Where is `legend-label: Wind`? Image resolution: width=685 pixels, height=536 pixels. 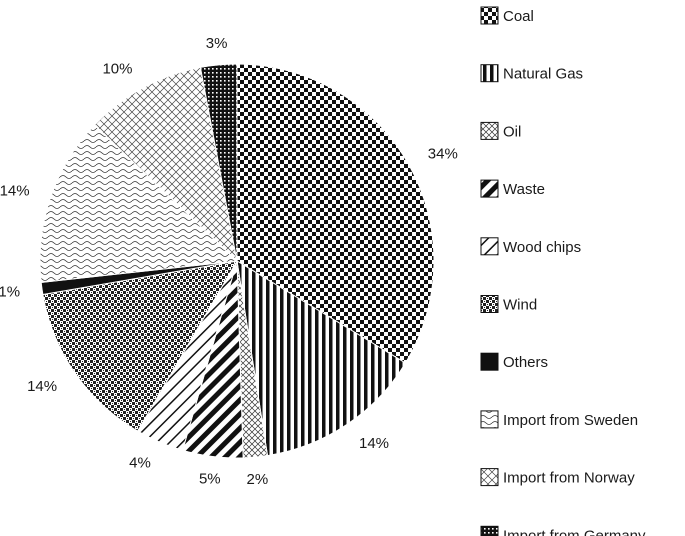 legend-label: Wind is located at coordinates (520, 305).